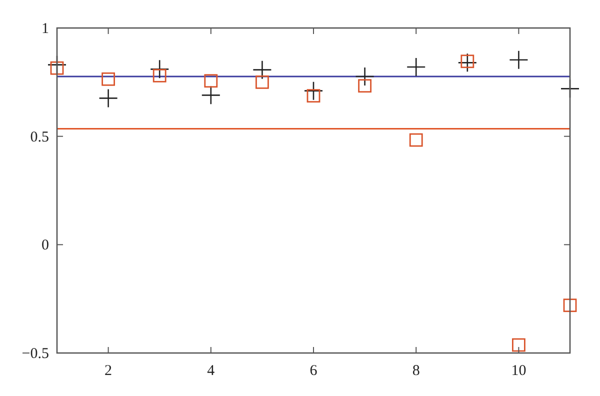  Describe the element at coordinates (35, 354) in the screenshot. I see `y-tick-label: −0.5` at that location.